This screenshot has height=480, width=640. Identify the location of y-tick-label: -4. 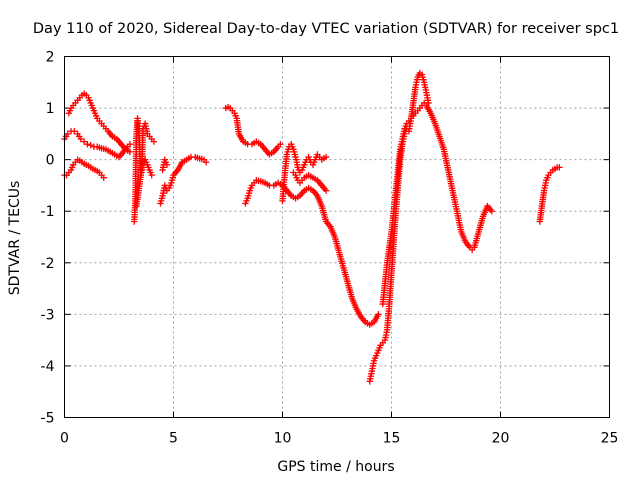
(48, 367).